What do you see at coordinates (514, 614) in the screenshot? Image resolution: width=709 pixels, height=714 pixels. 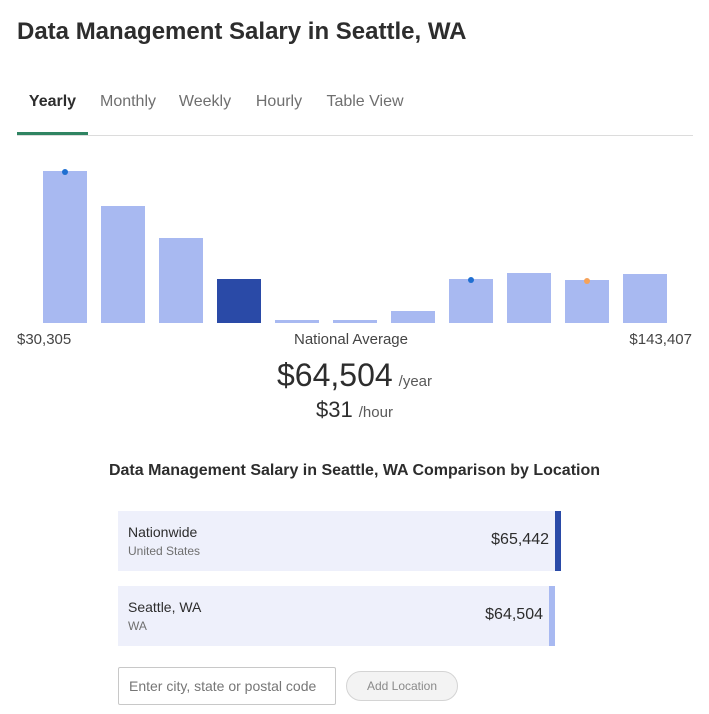 I see `location-salary: $64,504` at bounding box center [514, 614].